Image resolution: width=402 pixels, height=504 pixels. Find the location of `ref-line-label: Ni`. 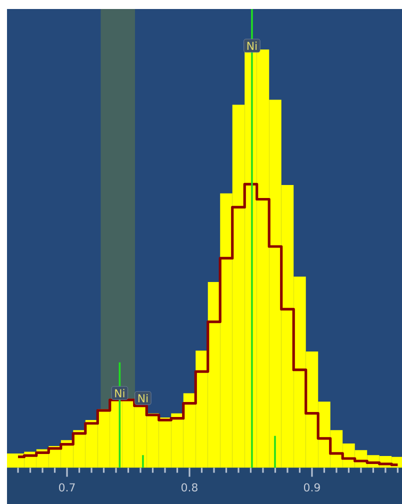

ref-line-label: Ni is located at coordinates (252, 46).